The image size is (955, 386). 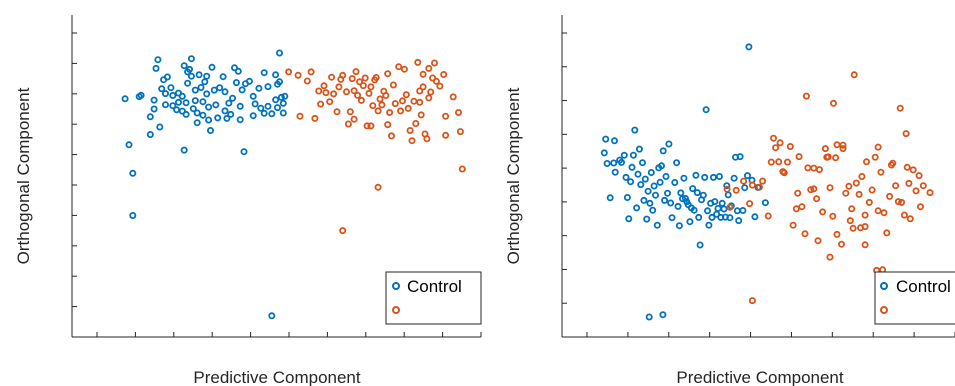 What do you see at coordinates (23, 175) in the screenshot?
I see `left-y-axis-label: Orthogonal Component` at bounding box center [23, 175].